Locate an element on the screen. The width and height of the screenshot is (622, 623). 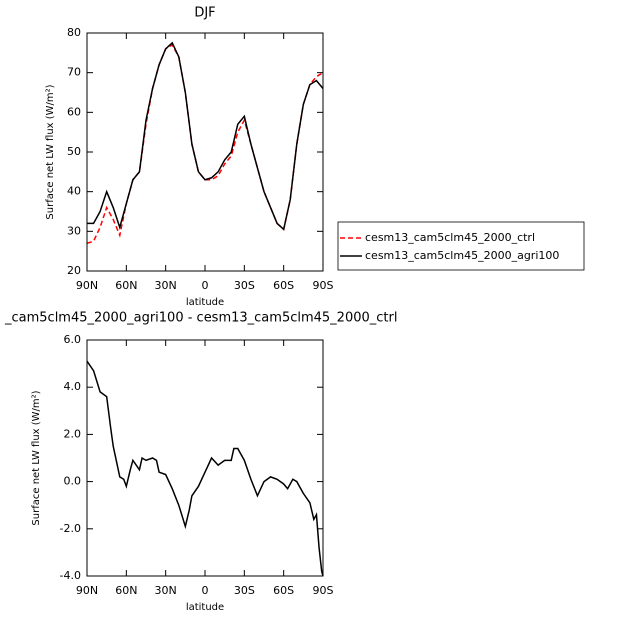
y-tick-label: 50 is located at coordinates (74, 151).